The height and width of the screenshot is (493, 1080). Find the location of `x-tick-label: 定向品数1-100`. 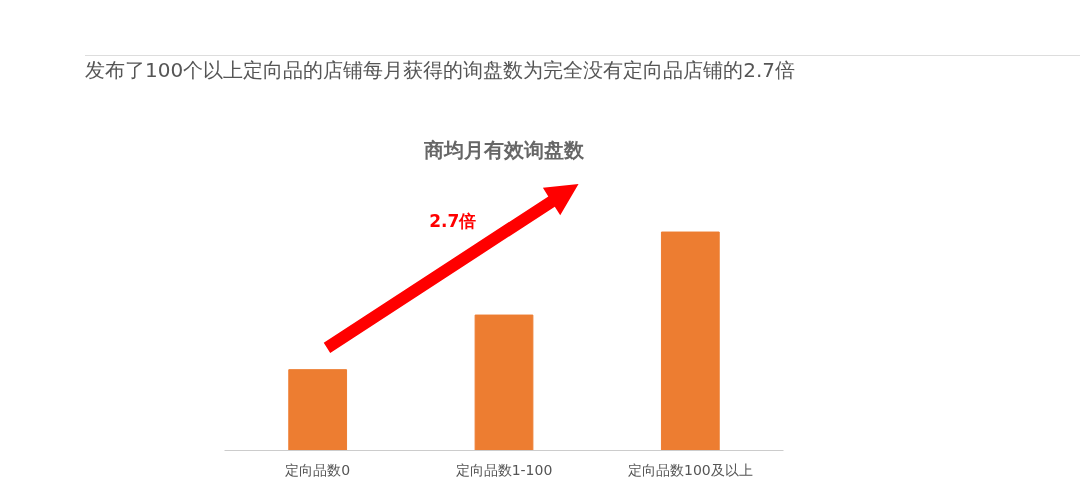

x-tick-label: 定向品数1-100 is located at coordinates (504, 469).